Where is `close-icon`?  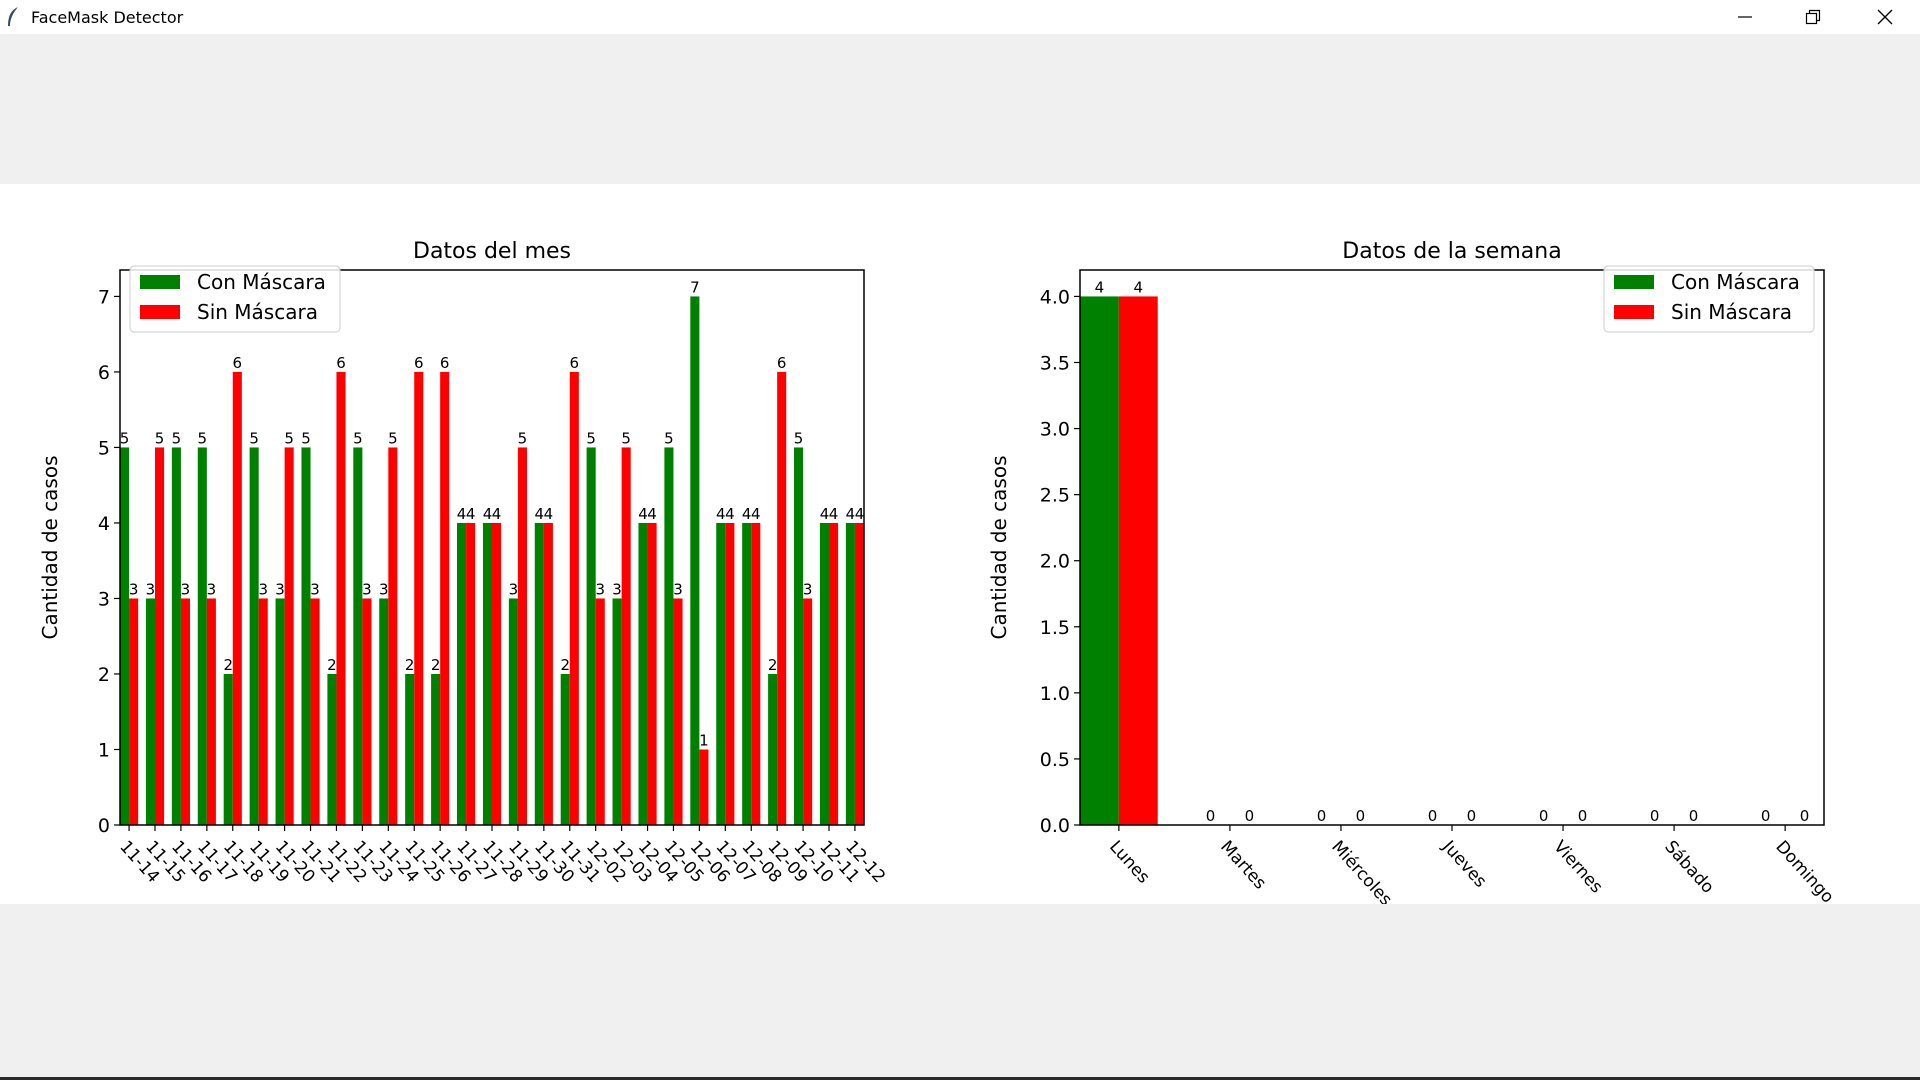 close-icon is located at coordinates (1885, 17).